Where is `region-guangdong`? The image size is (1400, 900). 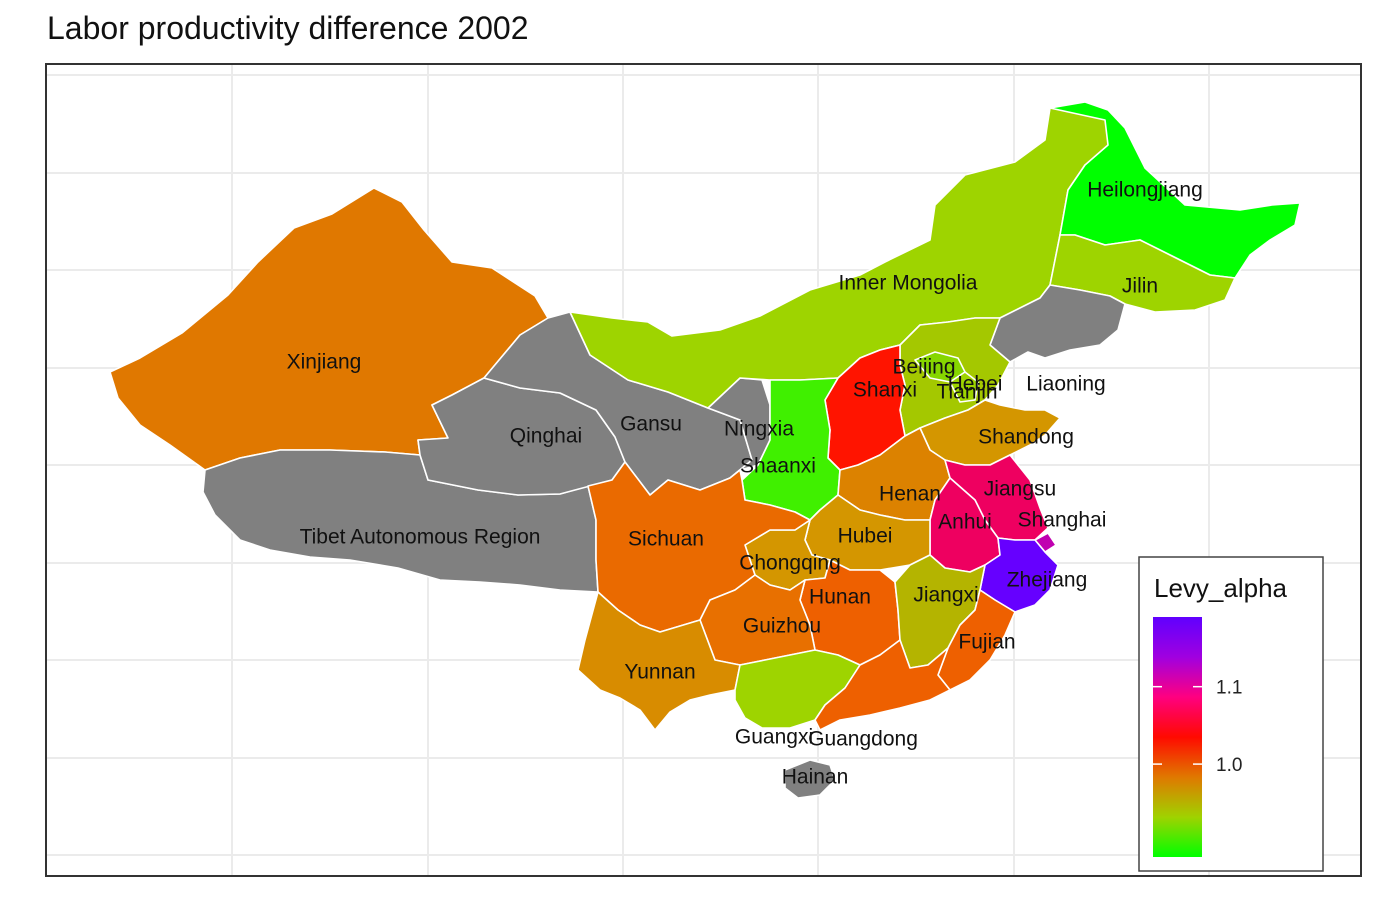 region-guangdong is located at coordinates (882, 685).